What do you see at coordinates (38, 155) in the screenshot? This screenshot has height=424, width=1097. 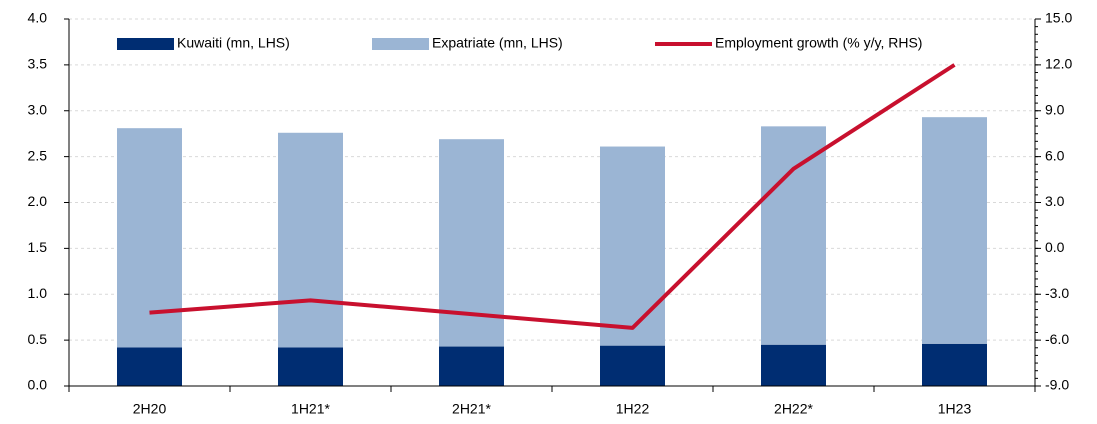 I see `y-tick-label: 2.5` at bounding box center [38, 155].